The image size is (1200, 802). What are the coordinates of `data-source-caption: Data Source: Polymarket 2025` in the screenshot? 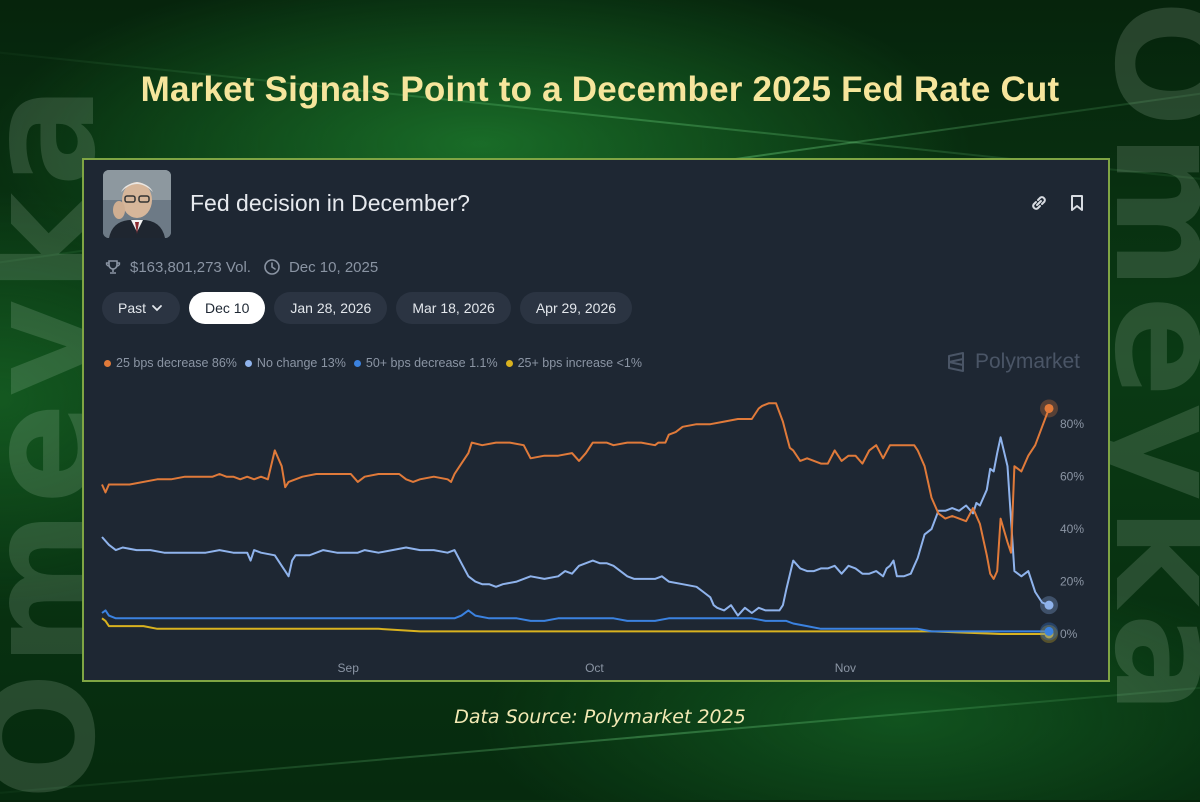 It's located at (600, 717).